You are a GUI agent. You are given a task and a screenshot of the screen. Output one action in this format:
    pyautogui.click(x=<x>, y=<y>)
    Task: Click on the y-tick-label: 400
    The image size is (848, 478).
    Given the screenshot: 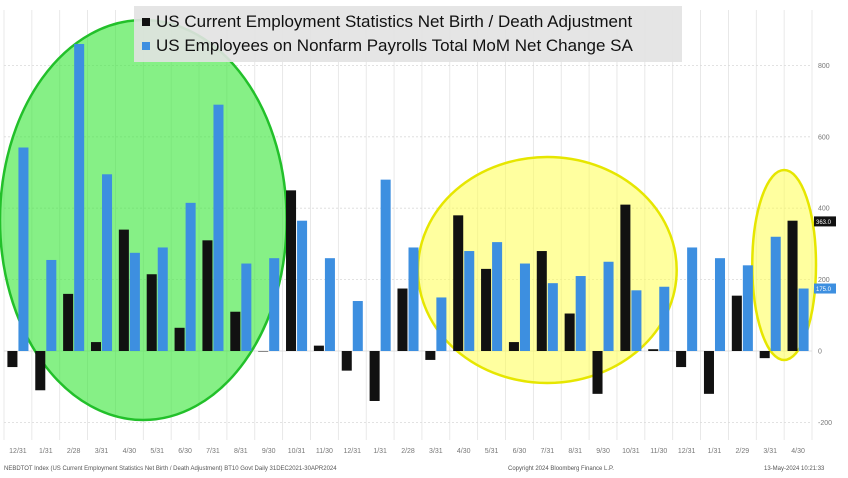 What is the action you would take?
    pyautogui.click(x=824, y=209)
    